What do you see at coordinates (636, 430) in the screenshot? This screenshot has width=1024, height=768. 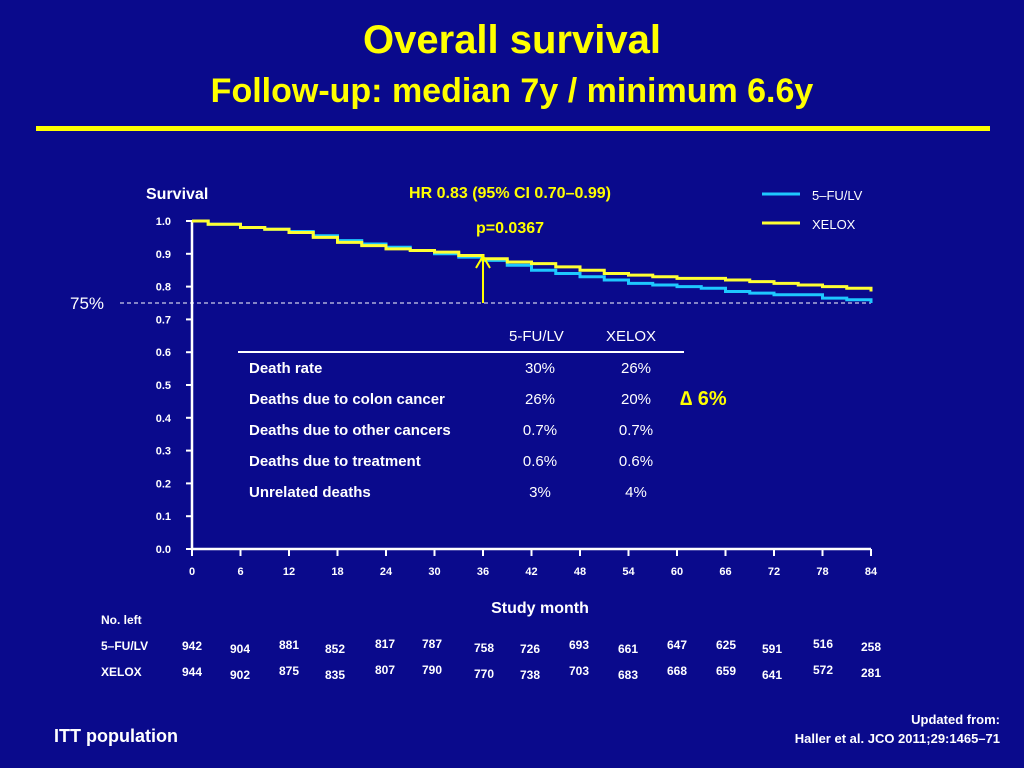 I see `table-cell-xelox: 0.7%` at bounding box center [636, 430].